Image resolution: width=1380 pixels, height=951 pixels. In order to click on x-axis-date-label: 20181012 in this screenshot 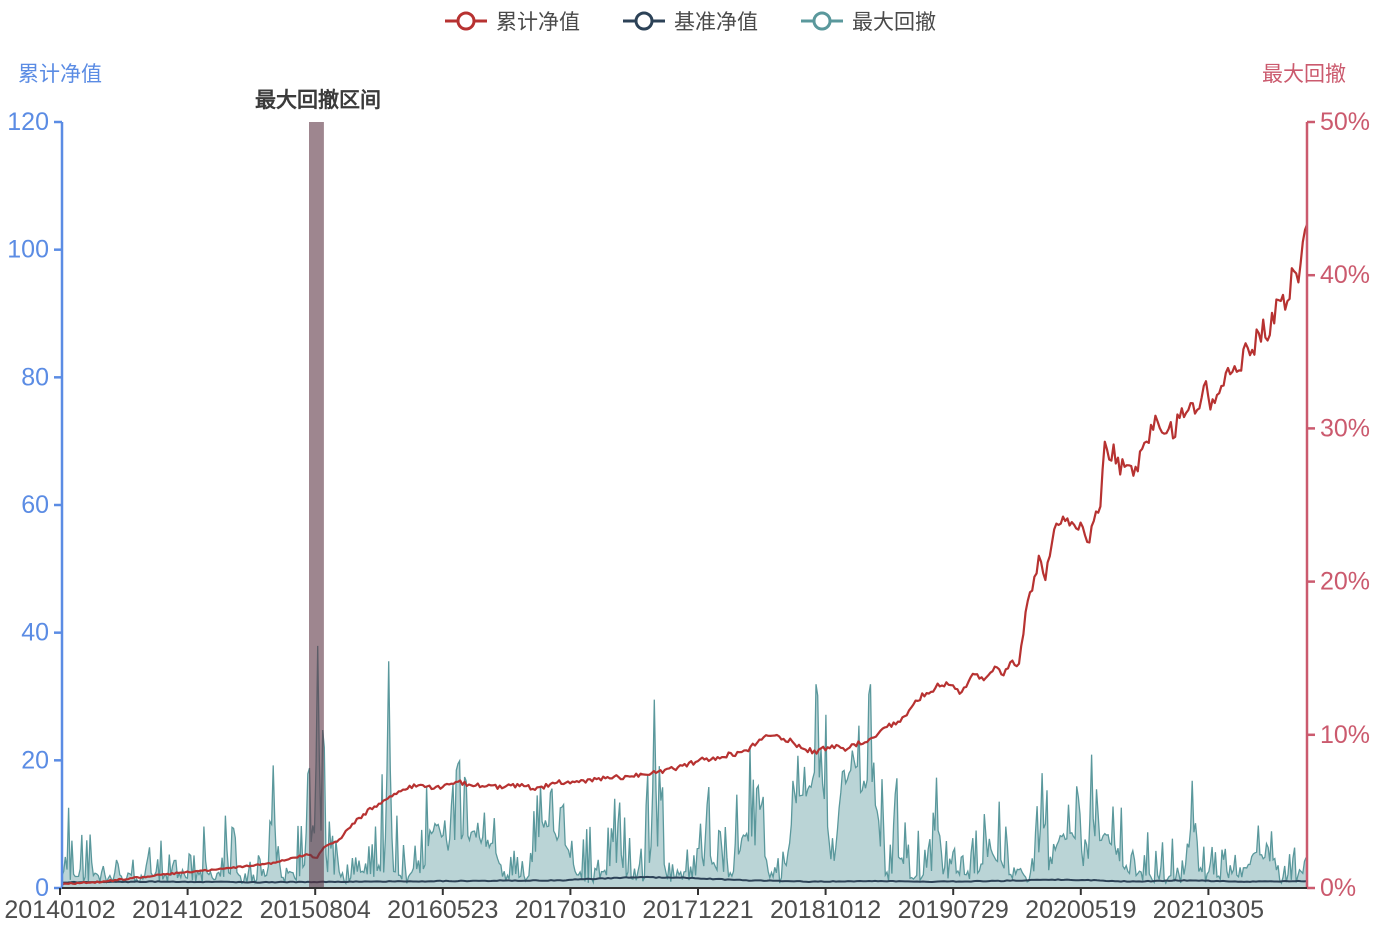, I will do `click(825, 910)`.